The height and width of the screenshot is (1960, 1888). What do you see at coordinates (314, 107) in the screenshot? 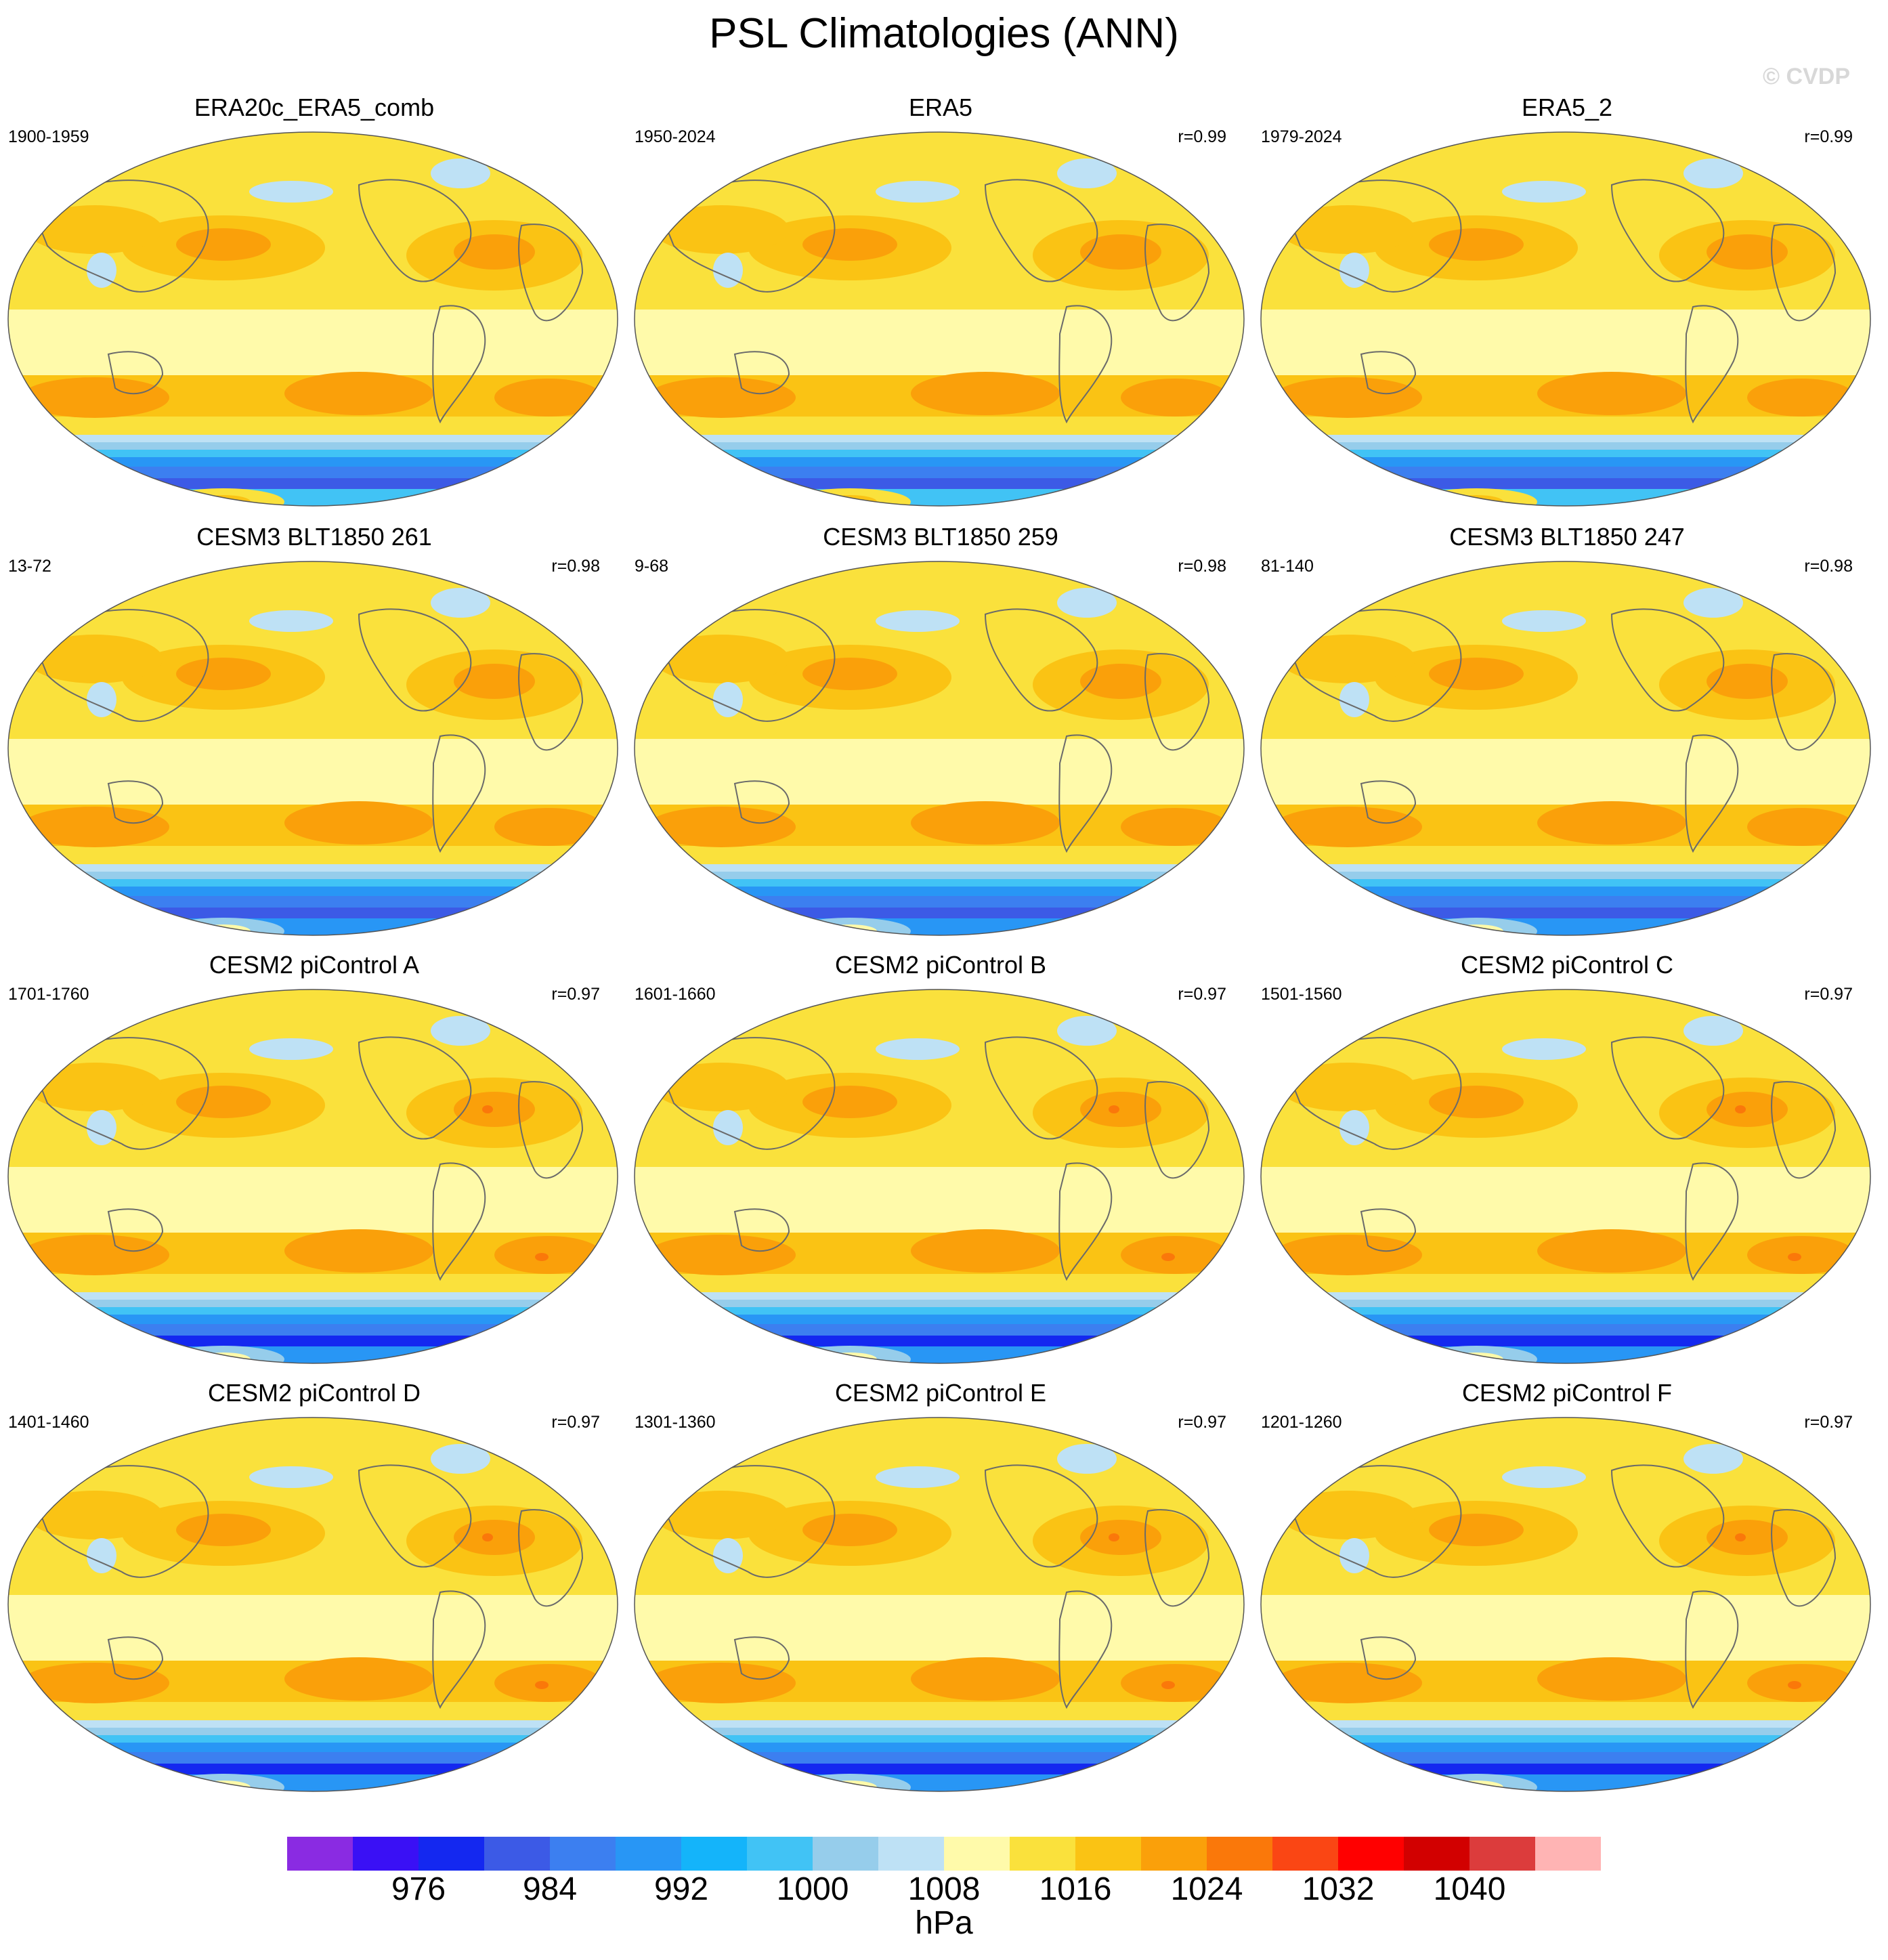
I see `panel-title: ERA20c_ERA5_comb` at bounding box center [314, 107].